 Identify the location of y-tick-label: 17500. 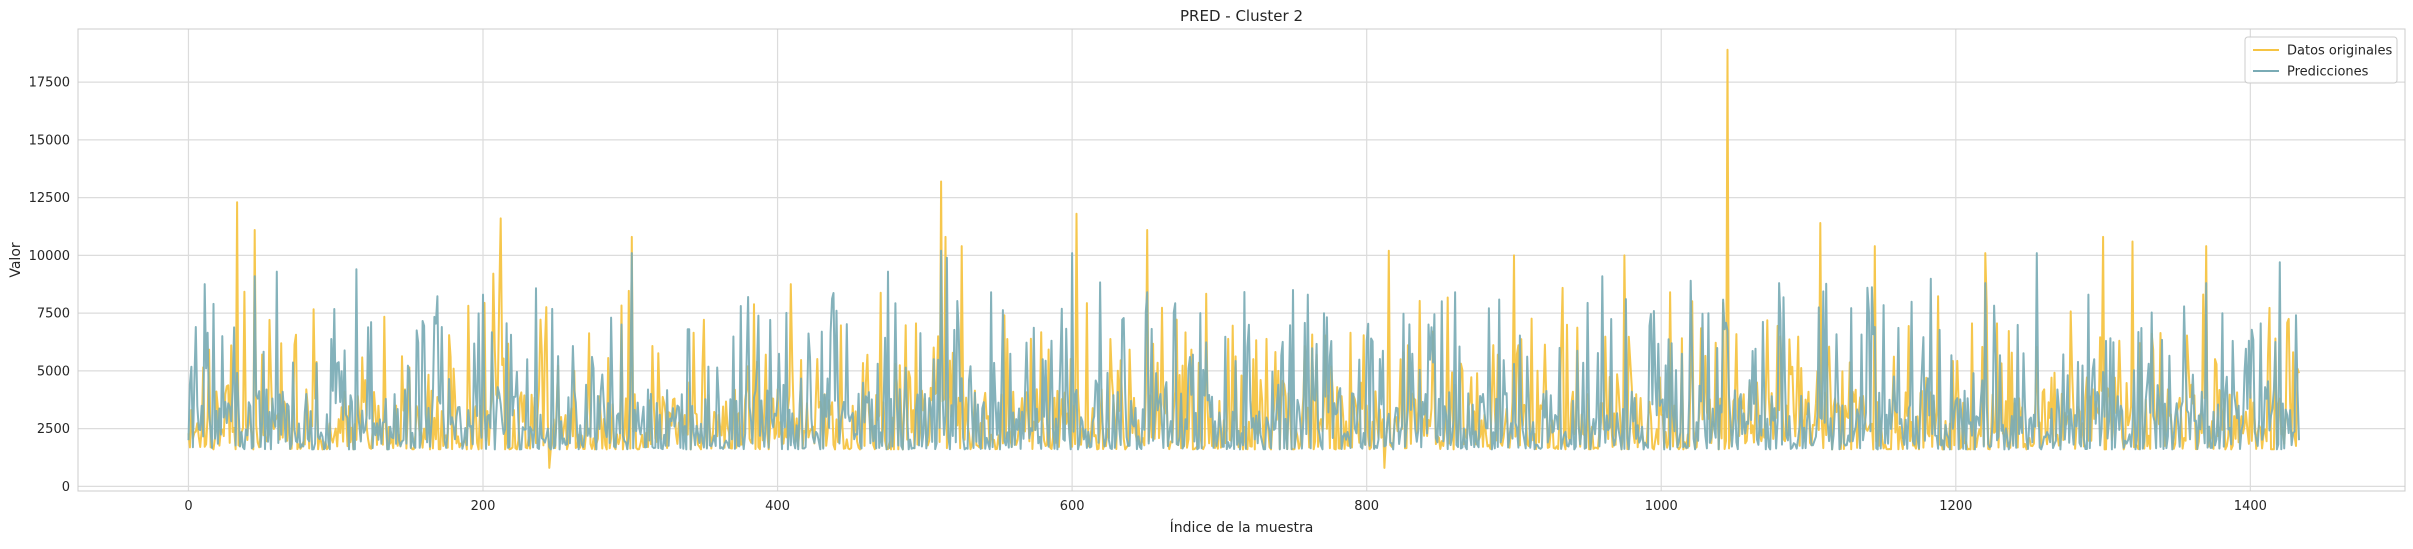
(49, 83).